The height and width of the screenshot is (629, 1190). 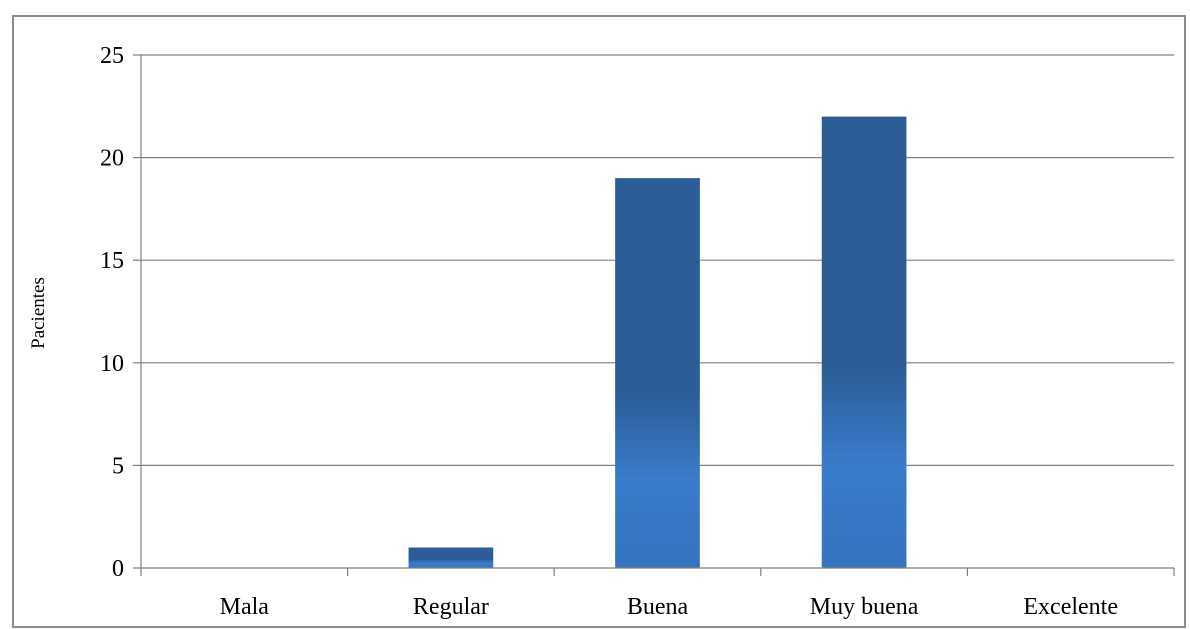 I want to click on y-tick-label: 5, so click(x=118, y=466).